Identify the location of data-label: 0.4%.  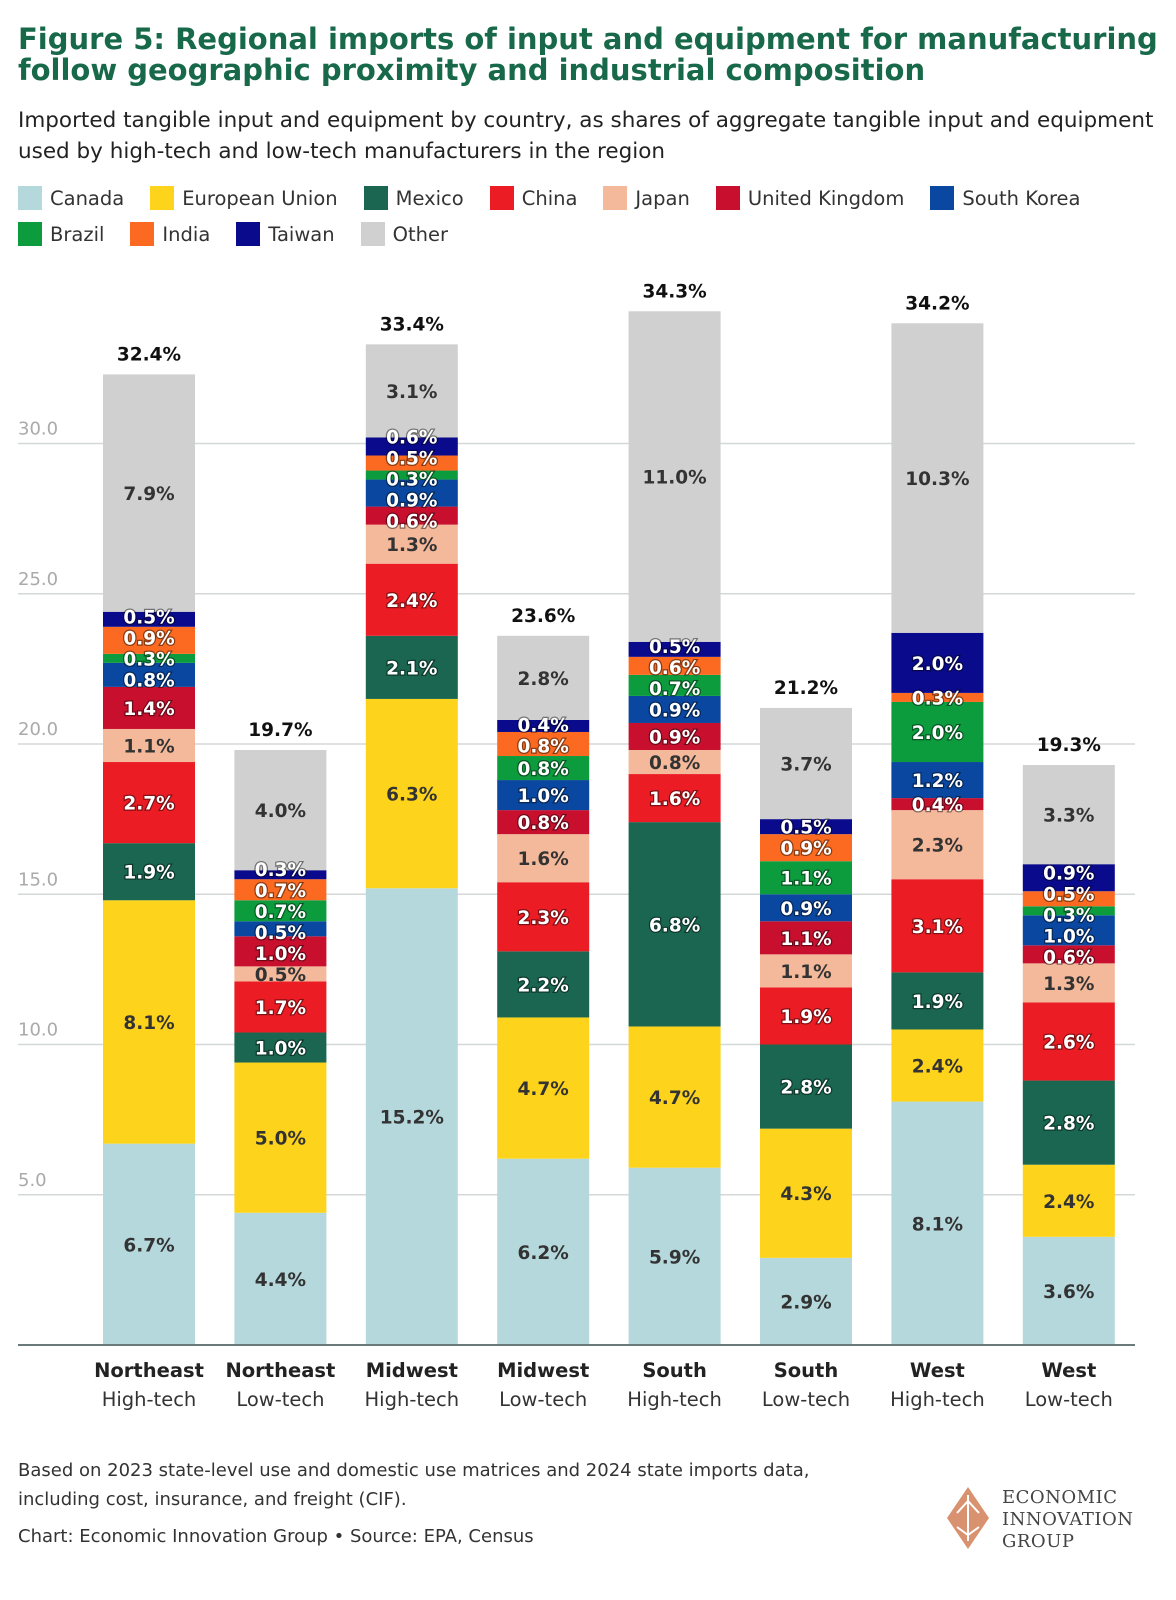
(543, 725).